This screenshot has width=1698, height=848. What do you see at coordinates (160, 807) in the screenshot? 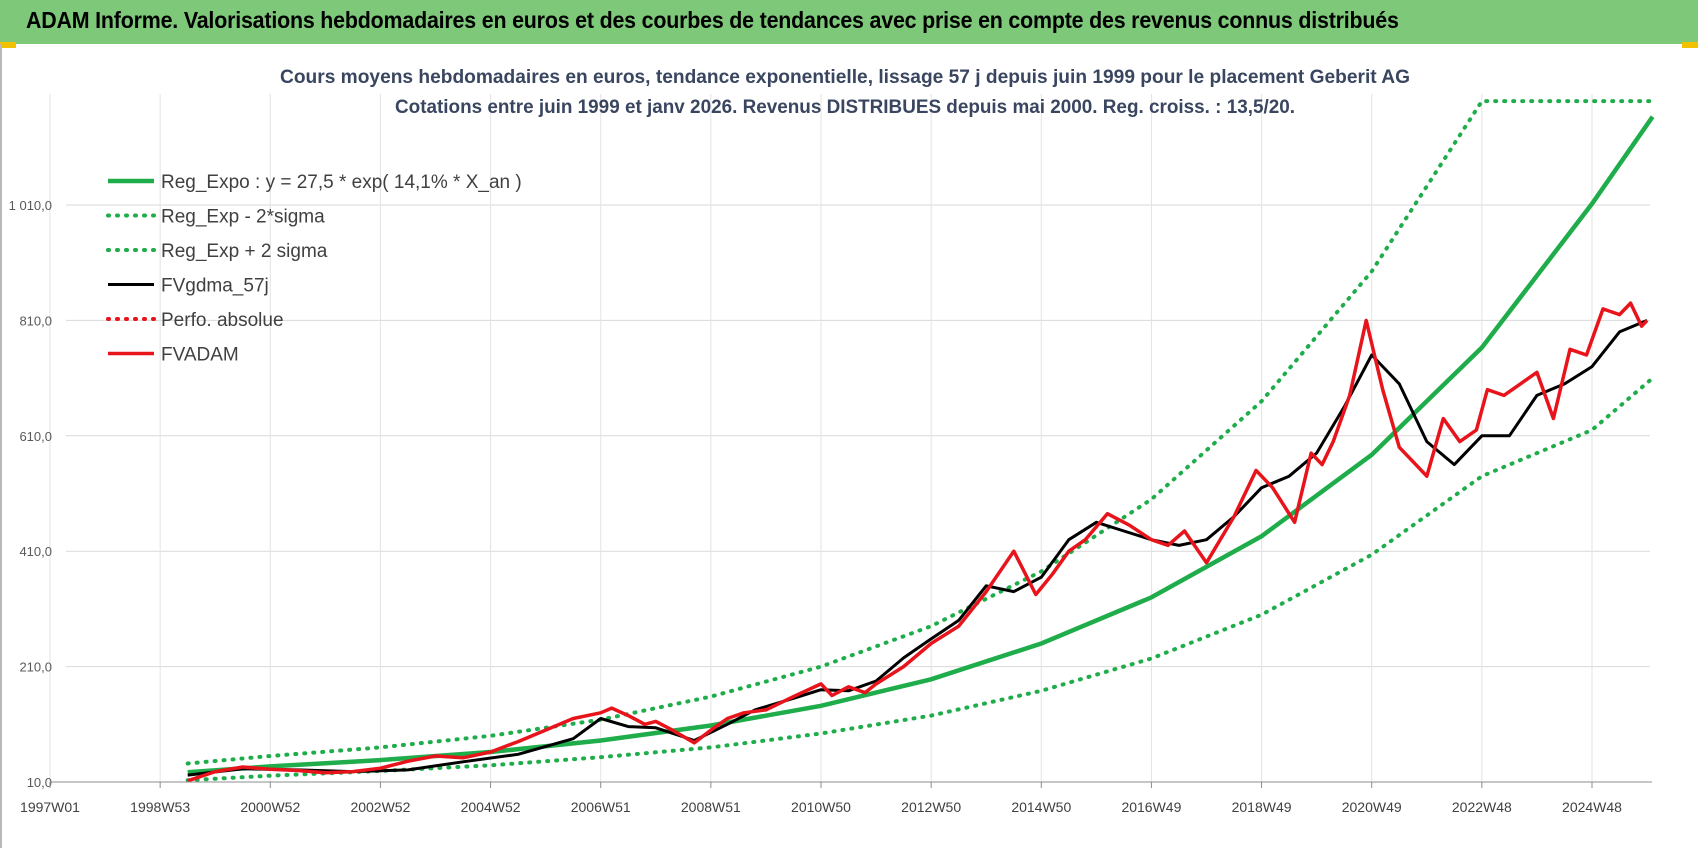
I see `x-tick-label: 1998W53` at bounding box center [160, 807].